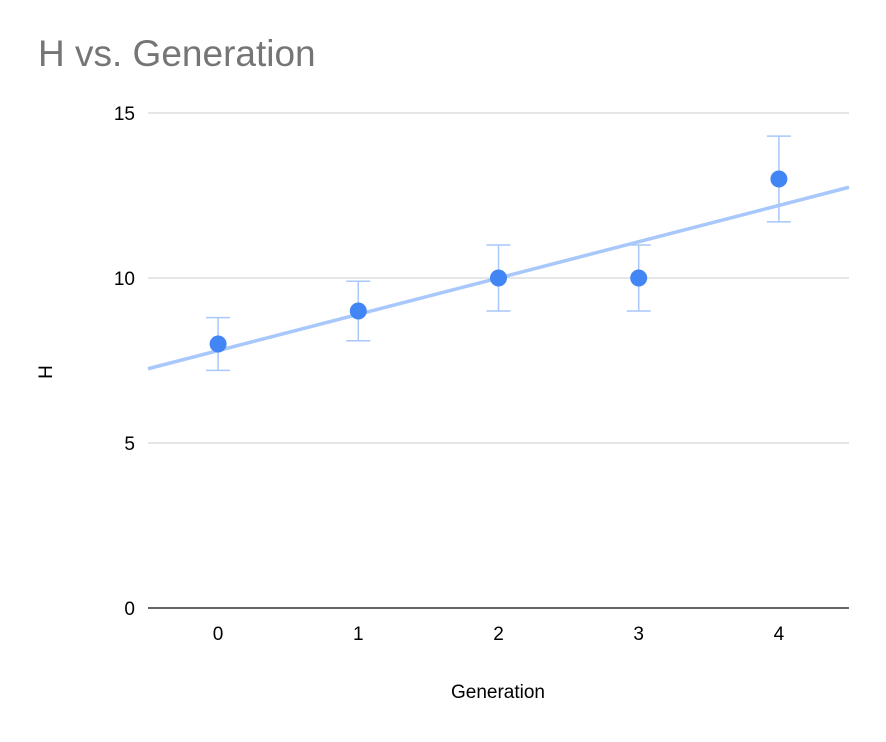  What do you see at coordinates (124, 114) in the screenshot?
I see `y-tick-label: 15` at bounding box center [124, 114].